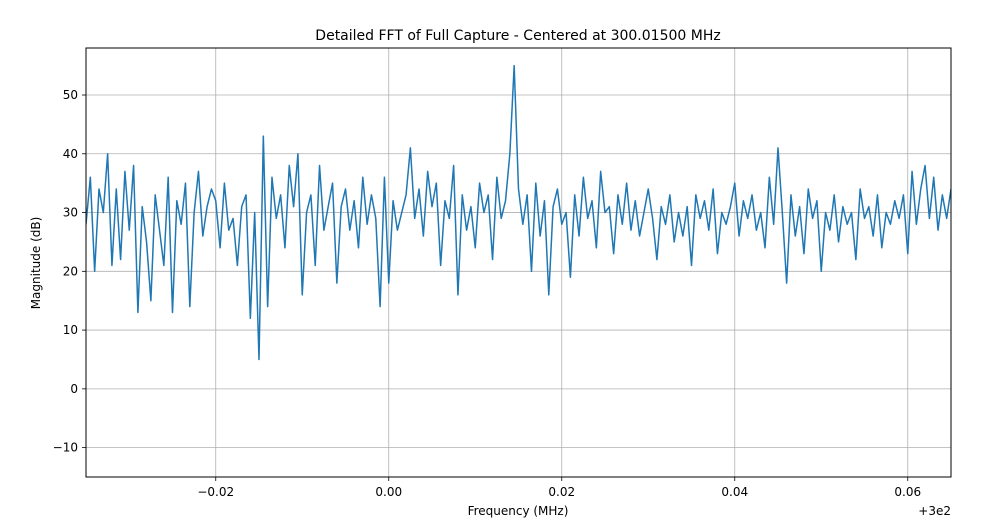 This screenshot has width=1000, height=532. What do you see at coordinates (215, 492) in the screenshot?
I see `x-tick-label: −0.02` at bounding box center [215, 492].